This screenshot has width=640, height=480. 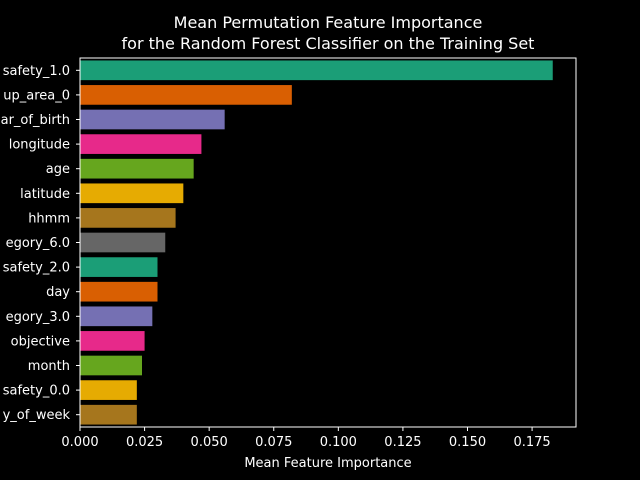 What do you see at coordinates (39, 145) in the screenshot?
I see `y-tick-label: longitude` at bounding box center [39, 145].